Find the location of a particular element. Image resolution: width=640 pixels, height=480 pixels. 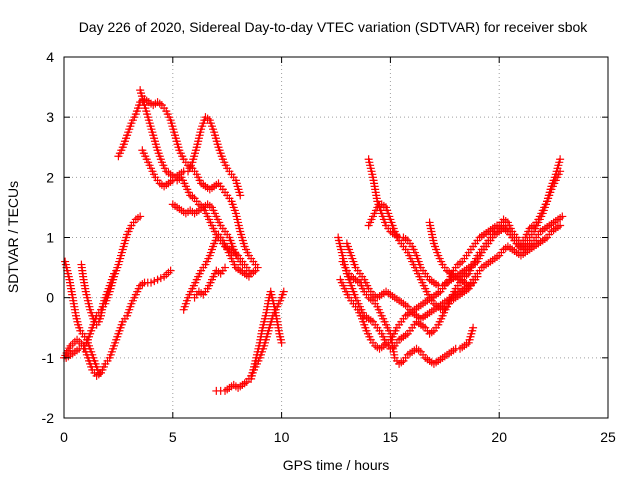

x-tick-label: 5 is located at coordinates (173, 437).